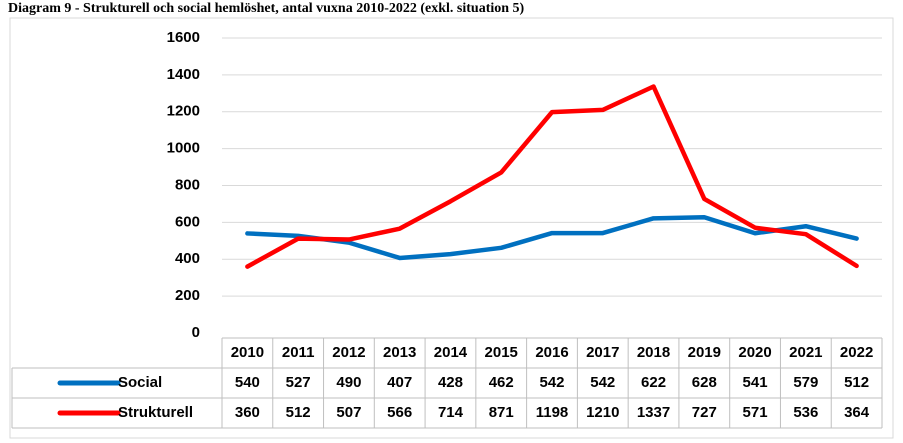 The image size is (903, 443). I want to click on table-value: 490, so click(348, 382).